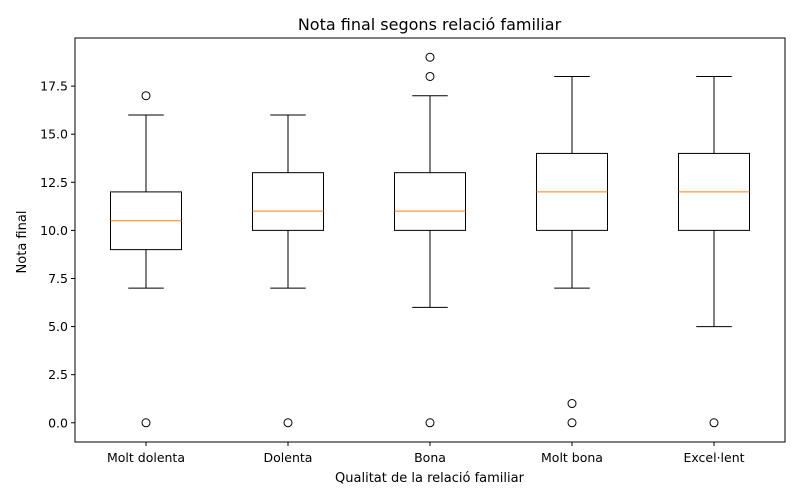 This screenshot has width=800, height=500. I want to click on x-tick-label: Molt dolenta, so click(146, 457).